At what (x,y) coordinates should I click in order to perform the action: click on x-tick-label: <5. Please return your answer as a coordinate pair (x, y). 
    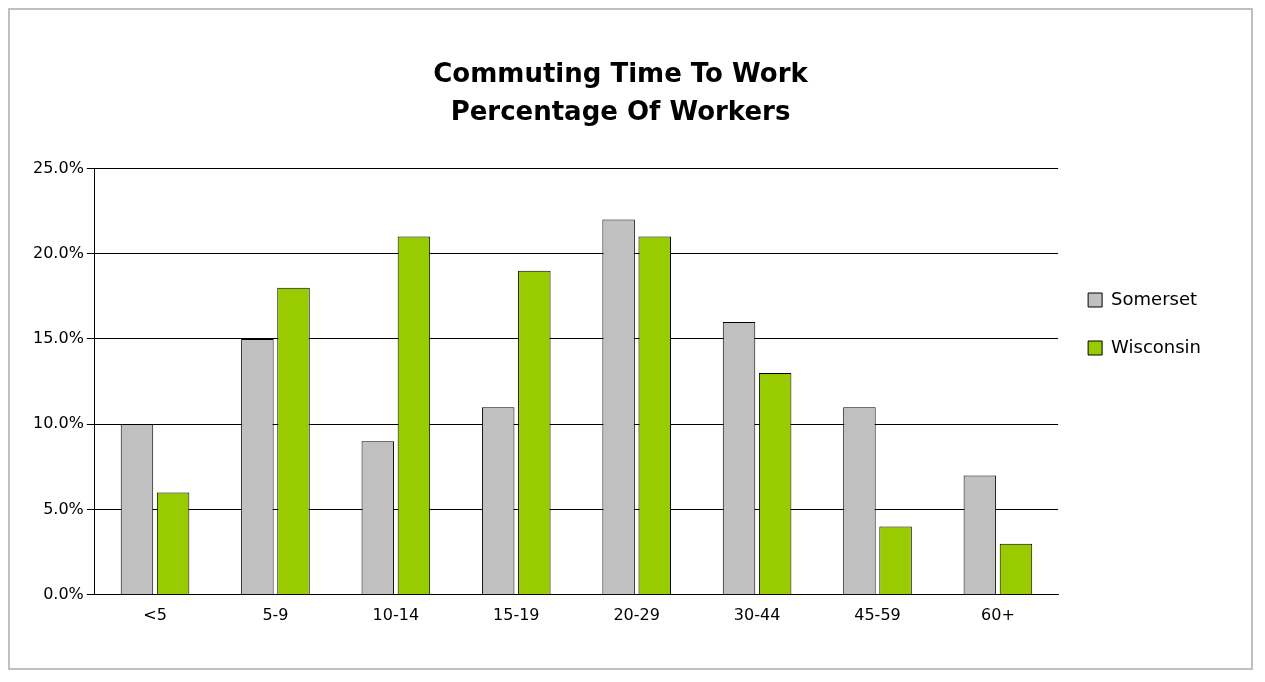
    Looking at the image, I should click on (155, 614).